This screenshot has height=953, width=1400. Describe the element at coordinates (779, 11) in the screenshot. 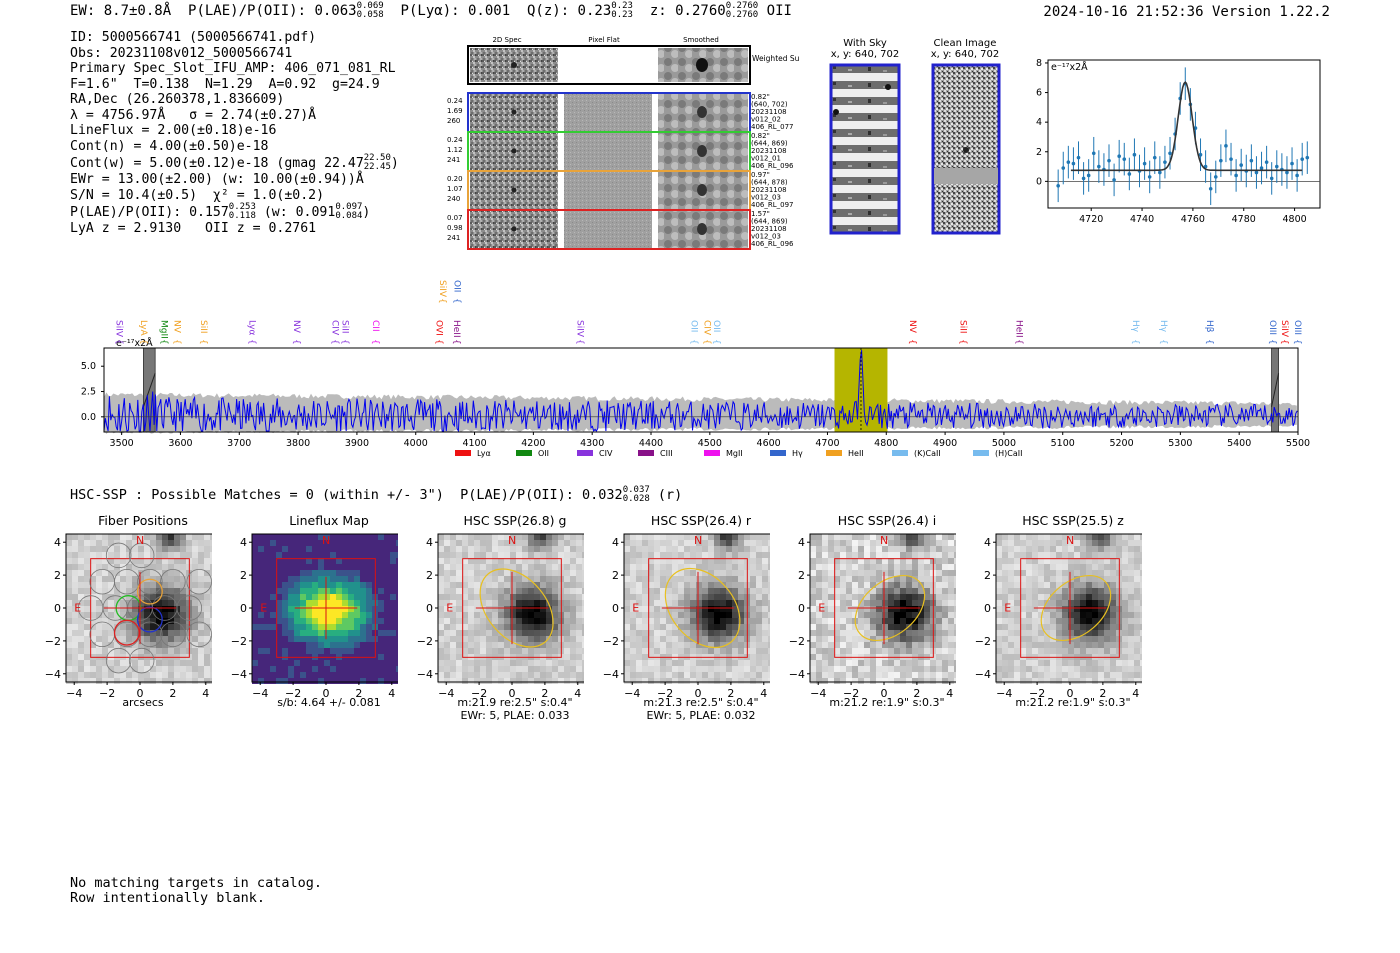

I see `z-line: OII` at that location.